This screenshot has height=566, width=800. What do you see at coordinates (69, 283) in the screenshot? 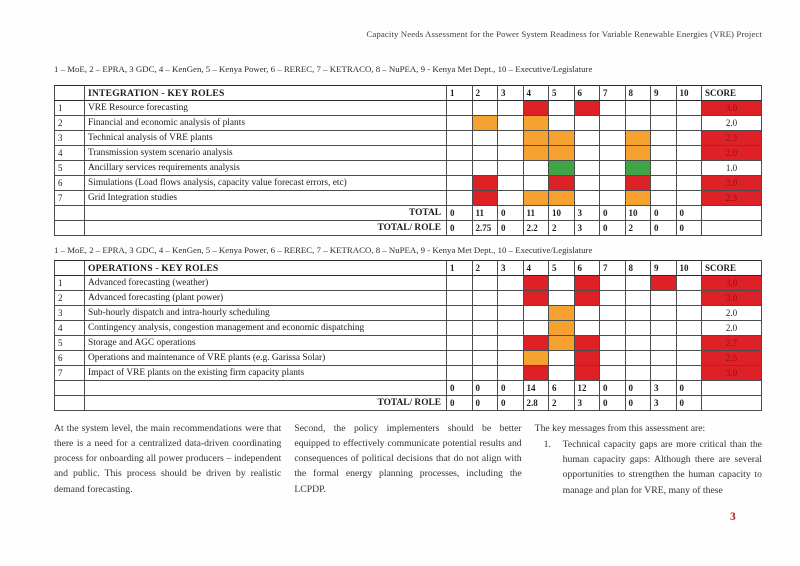
I see `row-number-cell: 1` at bounding box center [69, 283].